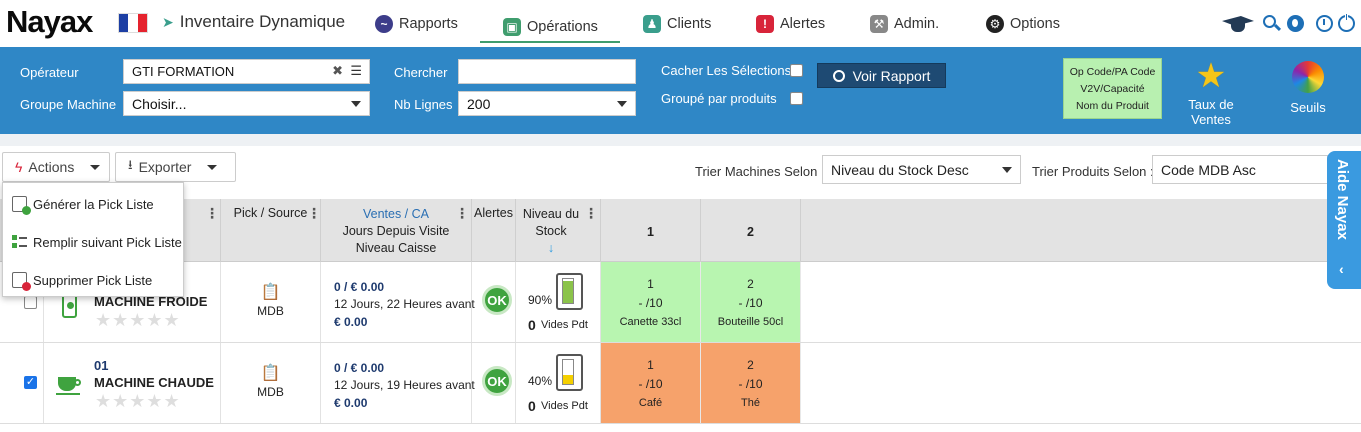 This screenshot has height=432, width=1361. I want to click on vides-label: Vides Pdt, so click(564, 325).